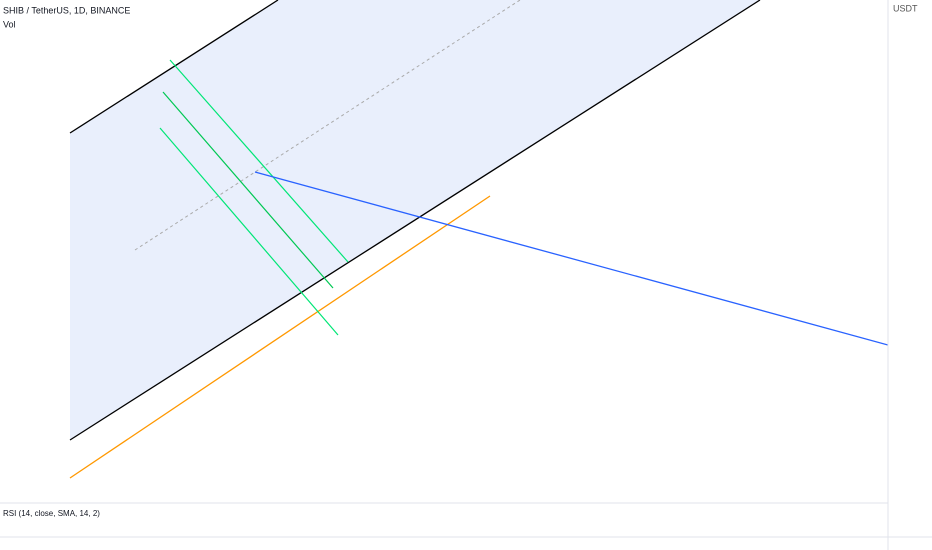 The image size is (932, 550). What do you see at coordinates (174, 67) in the screenshot?
I see `channel-top` at bounding box center [174, 67].